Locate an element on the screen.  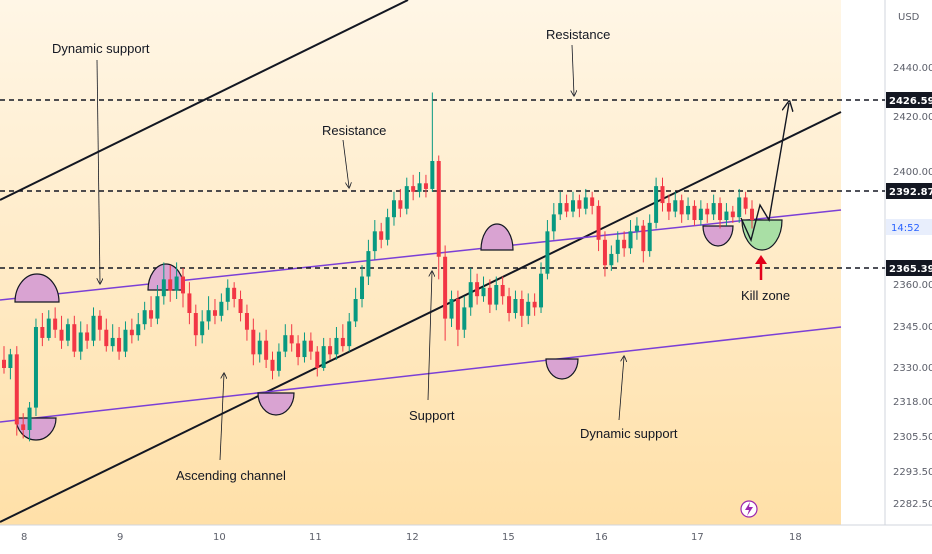
price-tick-label: 2305.500 is located at coordinates (912, 437).